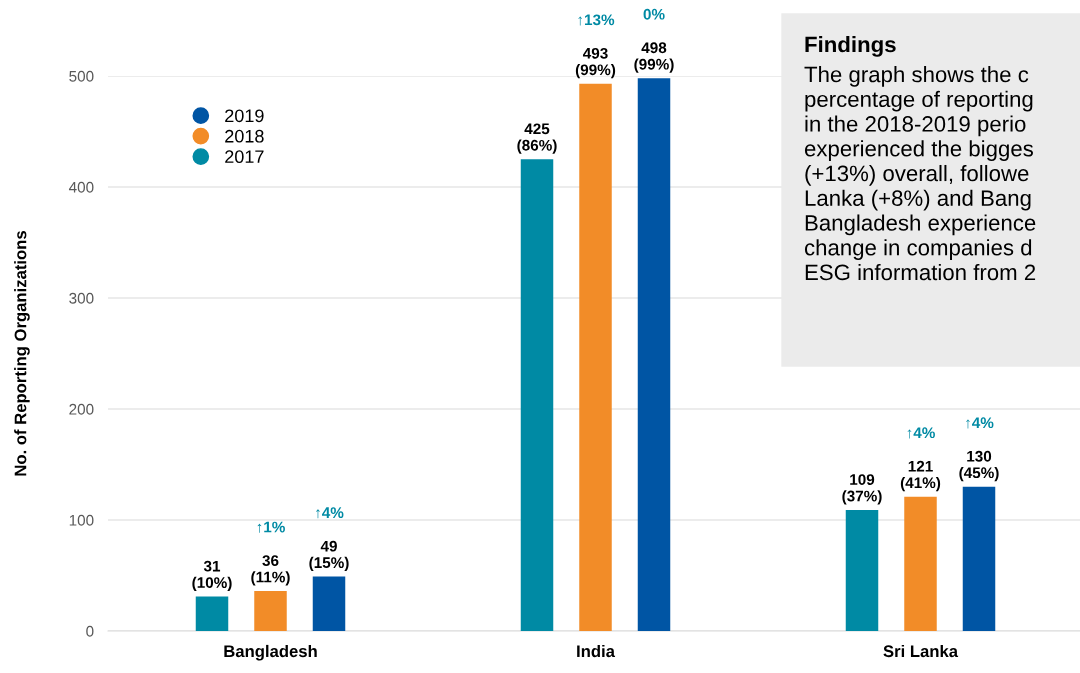 The image size is (1080, 673). I want to click on legend-label: 2017, so click(244, 157).